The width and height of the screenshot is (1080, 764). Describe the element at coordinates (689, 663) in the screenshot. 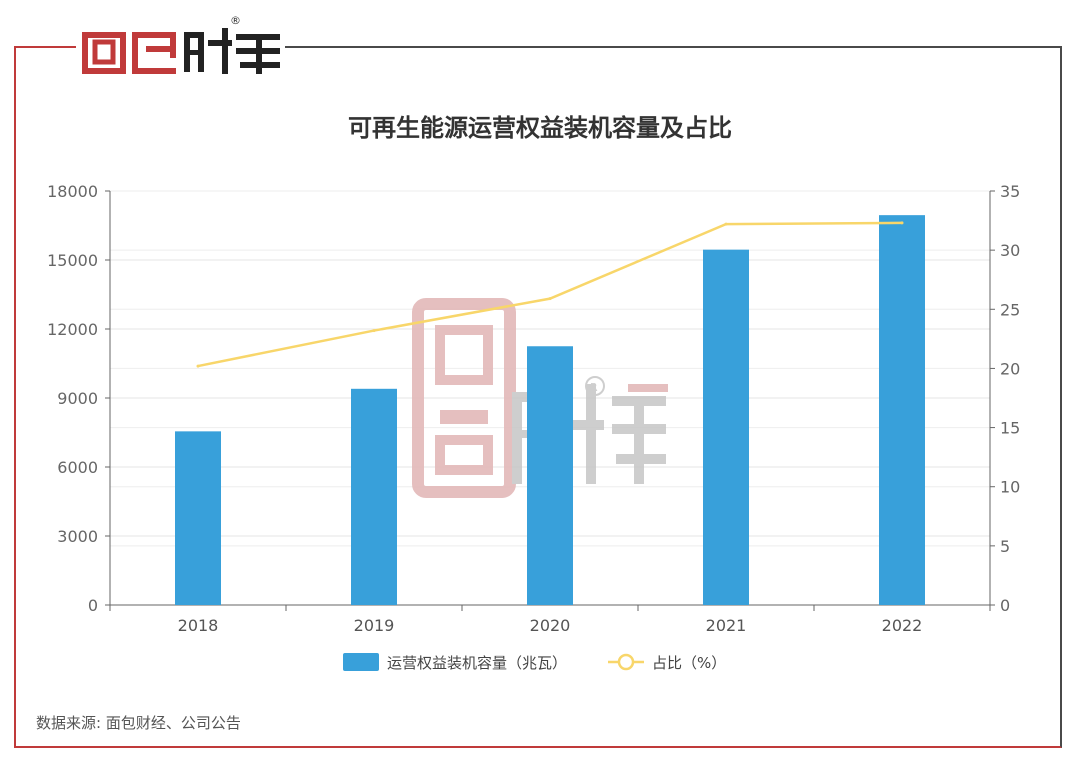

I see `legend-line-label: 占比（%）` at that location.